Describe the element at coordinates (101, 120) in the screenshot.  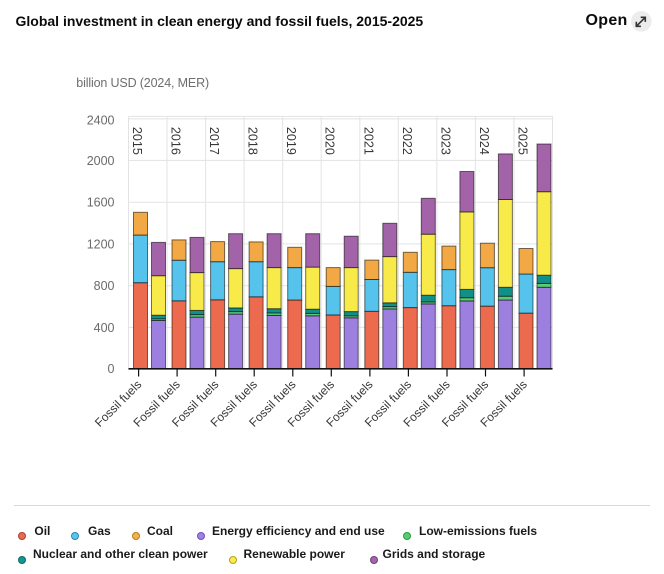
I see `svg-text: 2400` at that location.